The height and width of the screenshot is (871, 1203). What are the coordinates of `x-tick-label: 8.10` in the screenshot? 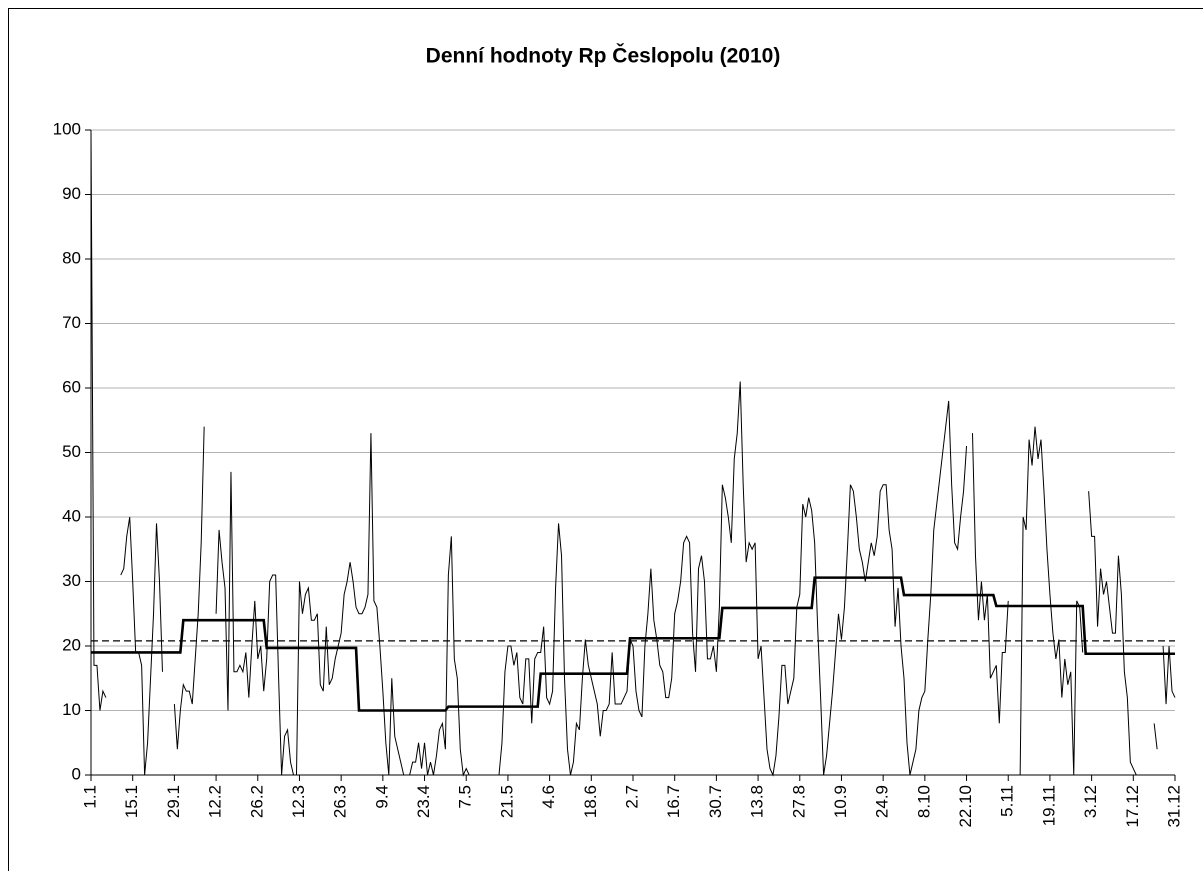 It's located at (923, 801).